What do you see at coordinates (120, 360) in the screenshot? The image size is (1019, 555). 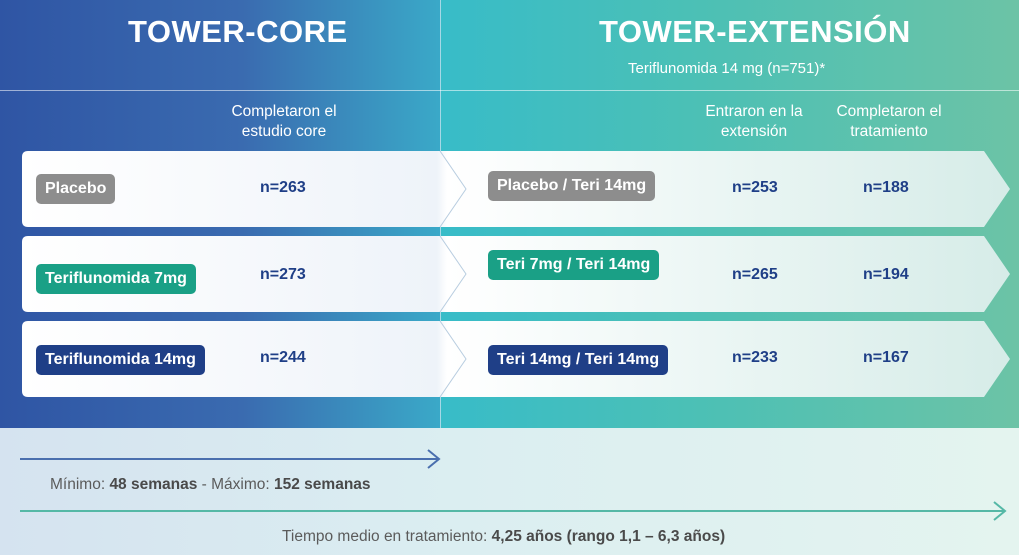 I see `core-arm-label: Teriflunomida 14mg` at bounding box center [120, 360].